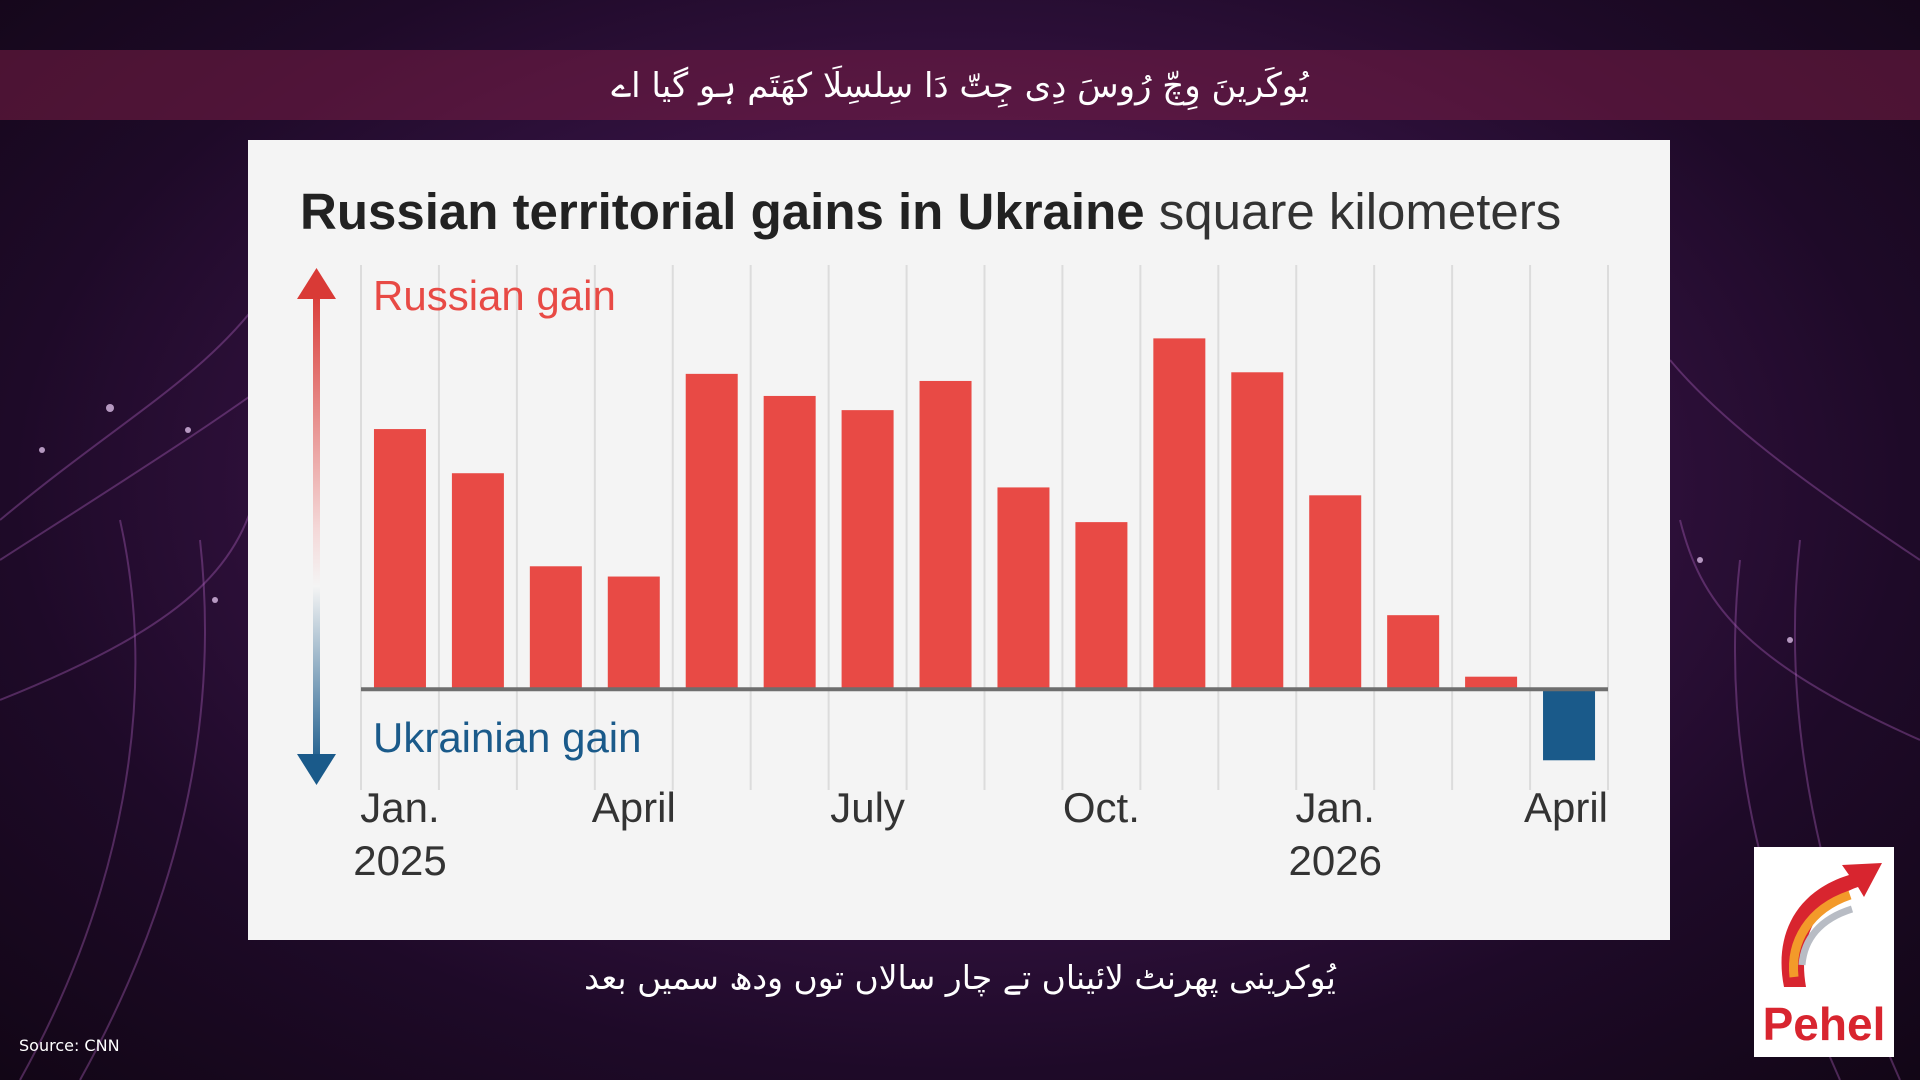 This screenshot has height=1080, width=1920. What do you see at coordinates (1101, 807) in the screenshot?
I see `x-tick-label: Oct.` at bounding box center [1101, 807].